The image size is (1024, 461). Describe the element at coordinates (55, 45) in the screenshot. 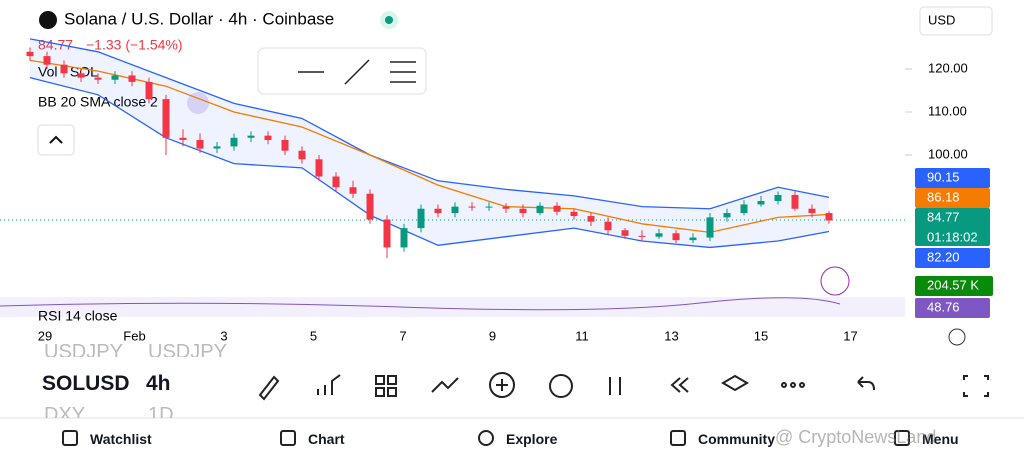

I see `price: 84.77` at that location.